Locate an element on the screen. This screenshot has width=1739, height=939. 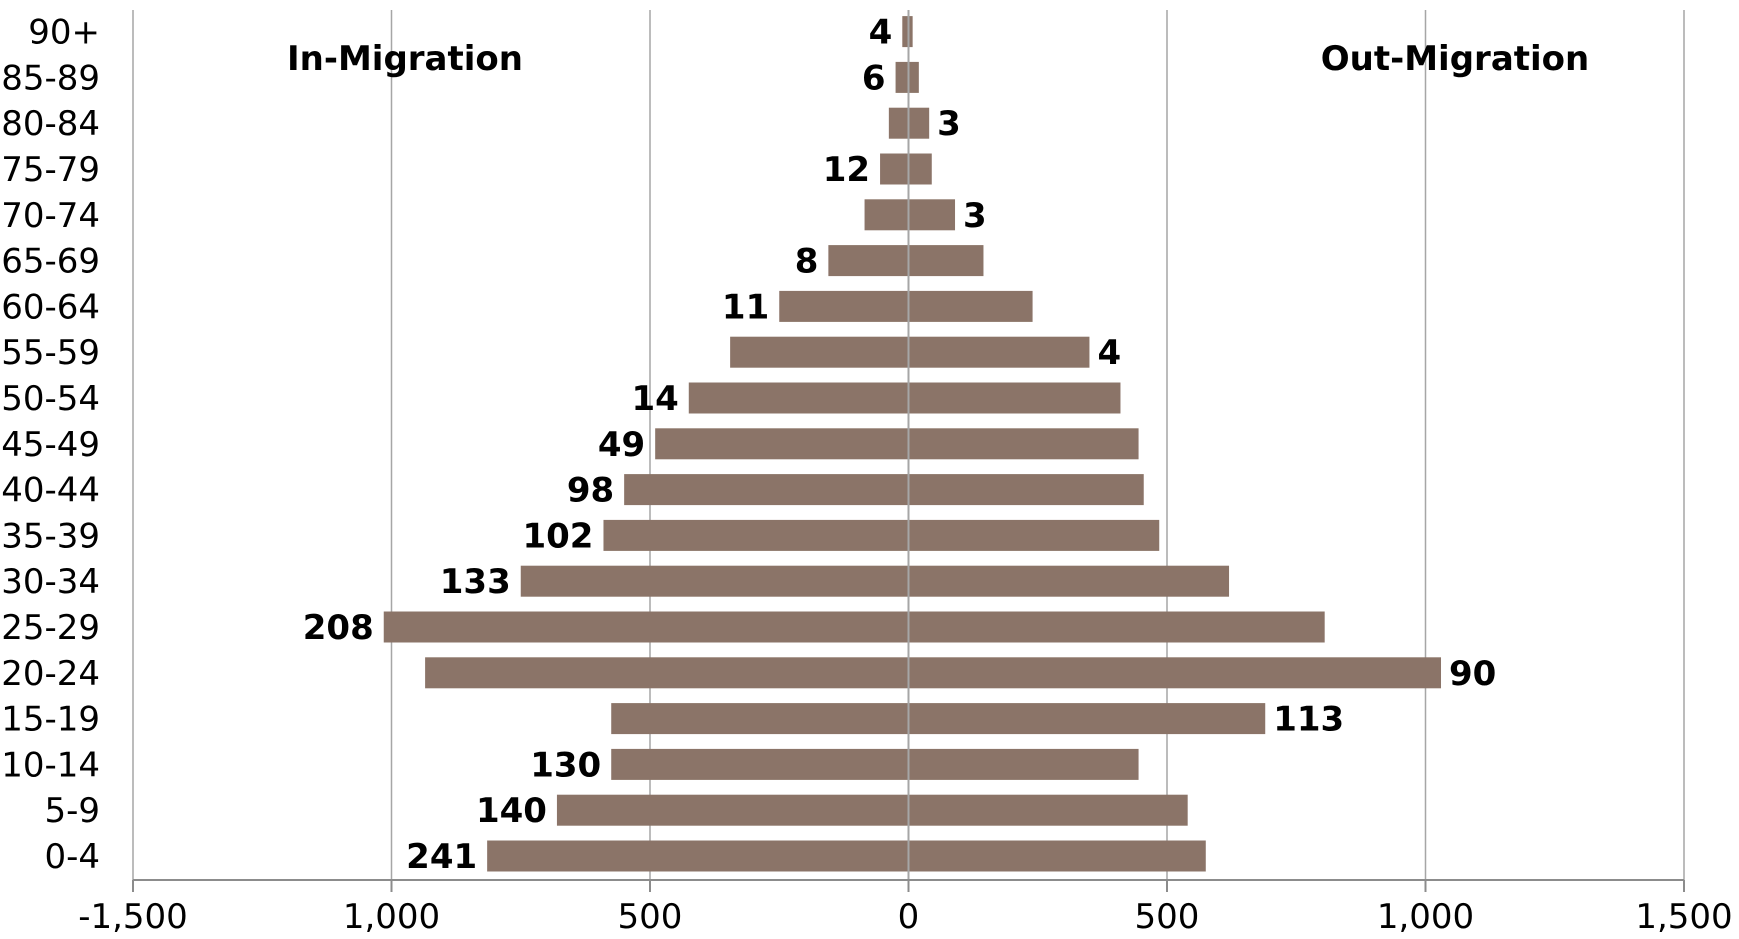
data-label-10-14: 130 is located at coordinates (565, 765).